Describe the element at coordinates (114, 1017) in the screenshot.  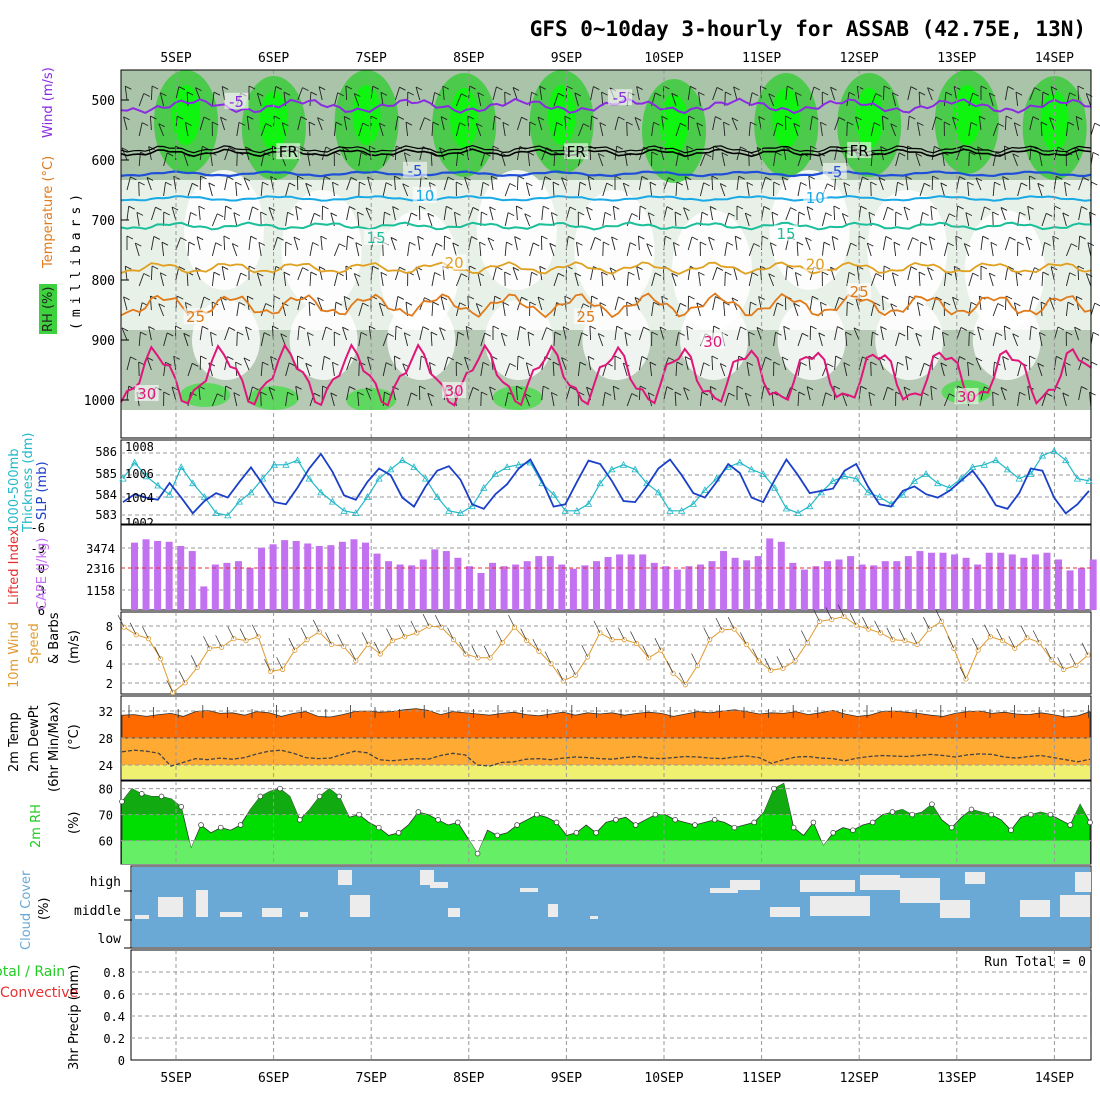
I see `precip-tick: 0.4` at that location.